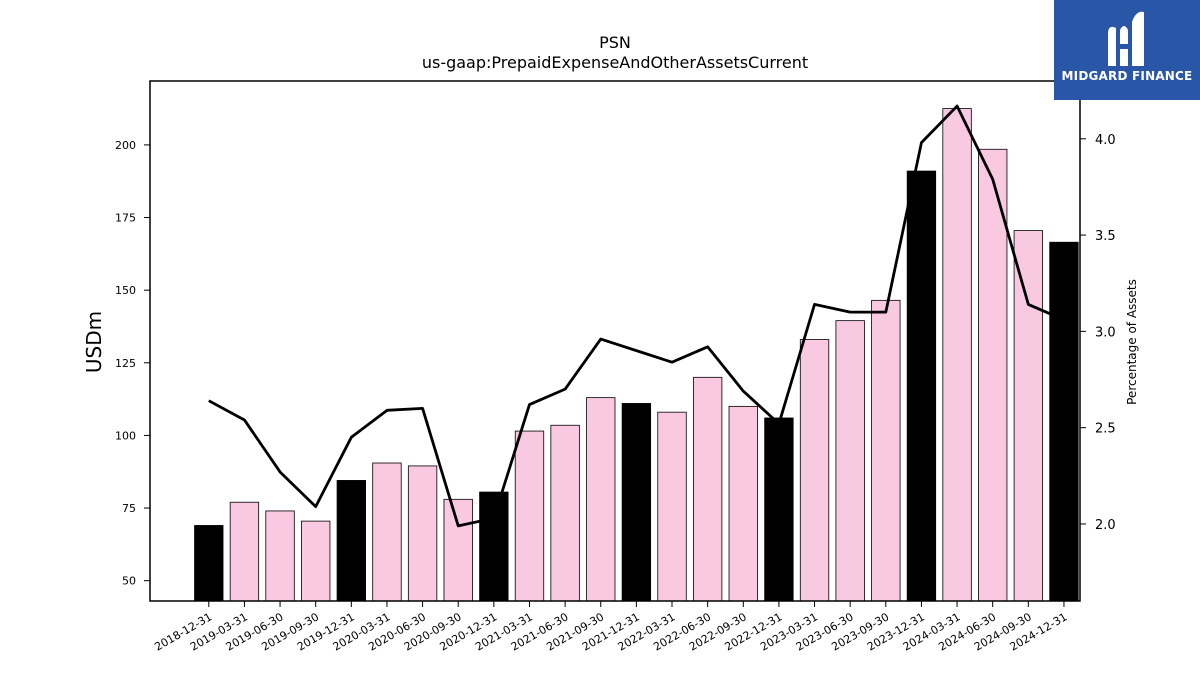 This screenshot has height=675, width=1200. What do you see at coordinates (1126, 38) in the screenshot?
I see `midgard-m-logo-icon` at bounding box center [1126, 38].